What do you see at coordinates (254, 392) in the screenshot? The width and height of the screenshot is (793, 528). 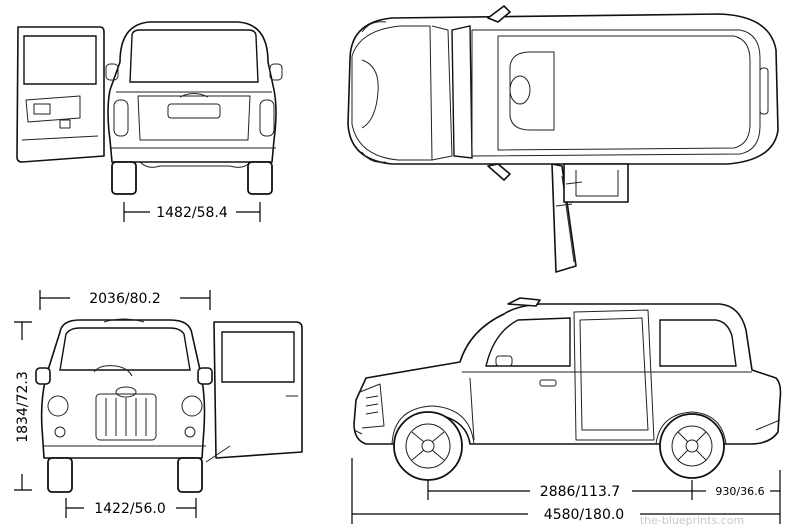 I see `front-view-open-door` at bounding box center [254, 392].